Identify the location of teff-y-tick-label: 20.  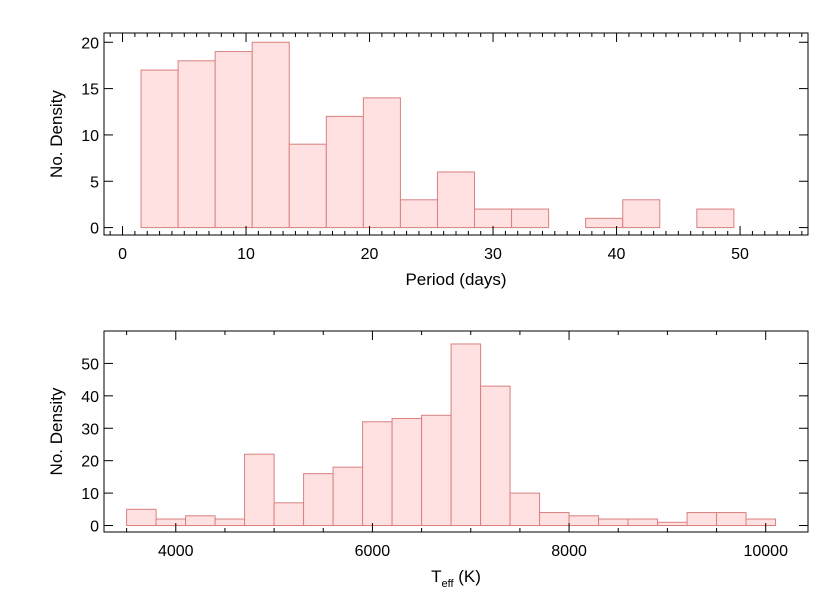
(90, 462).